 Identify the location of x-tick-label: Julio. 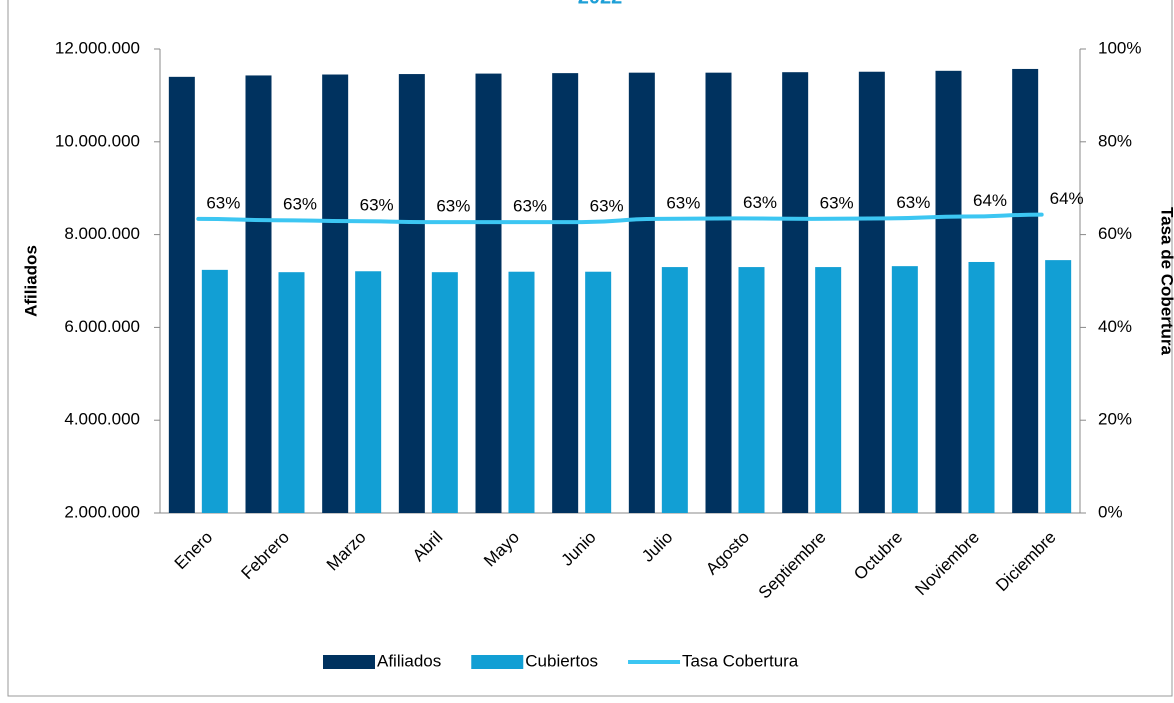
(657, 547).